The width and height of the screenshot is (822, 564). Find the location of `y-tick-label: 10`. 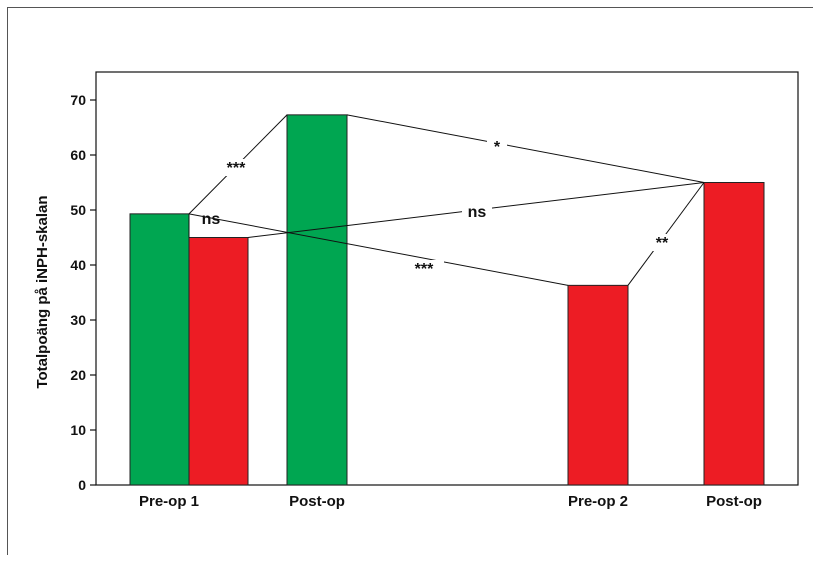

y-tick-label: 10 is located at coordinates (78, 430).